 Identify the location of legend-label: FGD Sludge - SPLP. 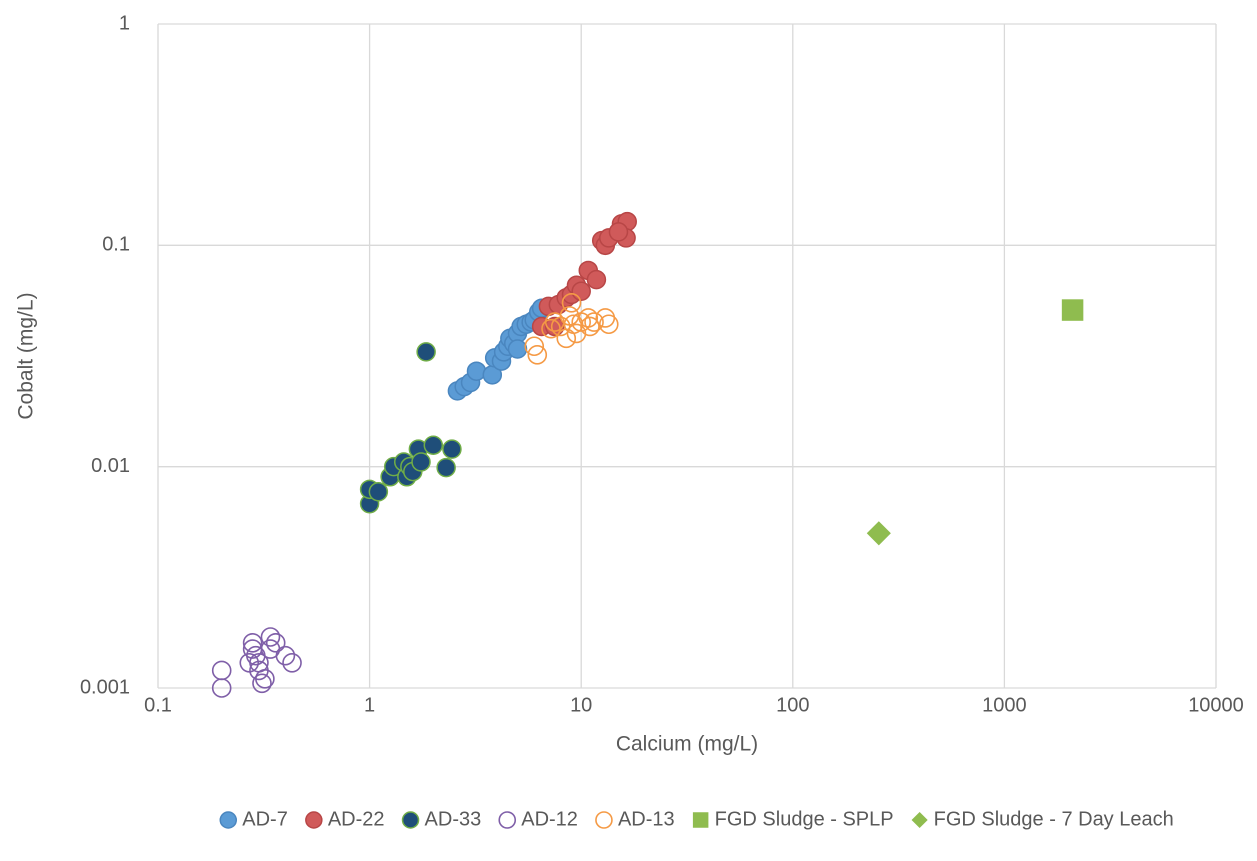
(804, 819).